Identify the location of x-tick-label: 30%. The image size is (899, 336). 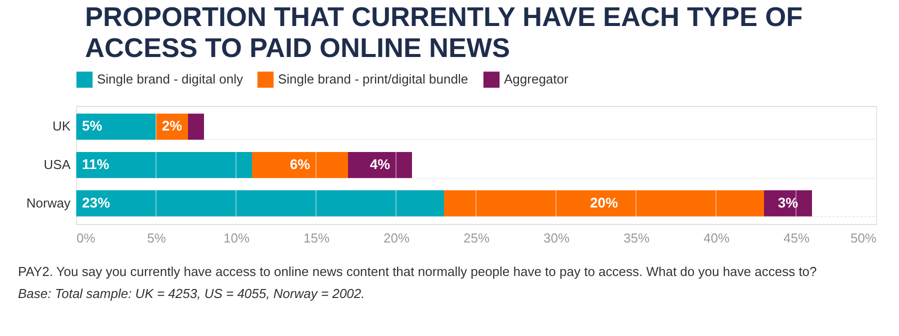
(556, 238).